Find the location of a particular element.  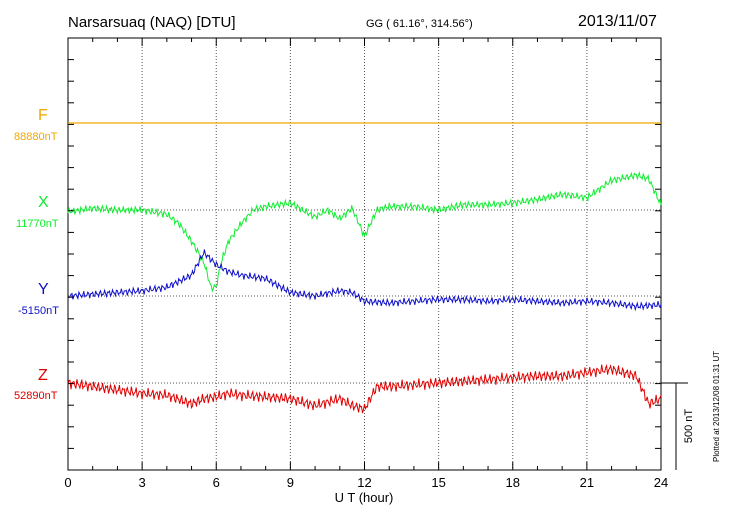

scale-bar-label: 500 nT is located at coordinates (689, 426).